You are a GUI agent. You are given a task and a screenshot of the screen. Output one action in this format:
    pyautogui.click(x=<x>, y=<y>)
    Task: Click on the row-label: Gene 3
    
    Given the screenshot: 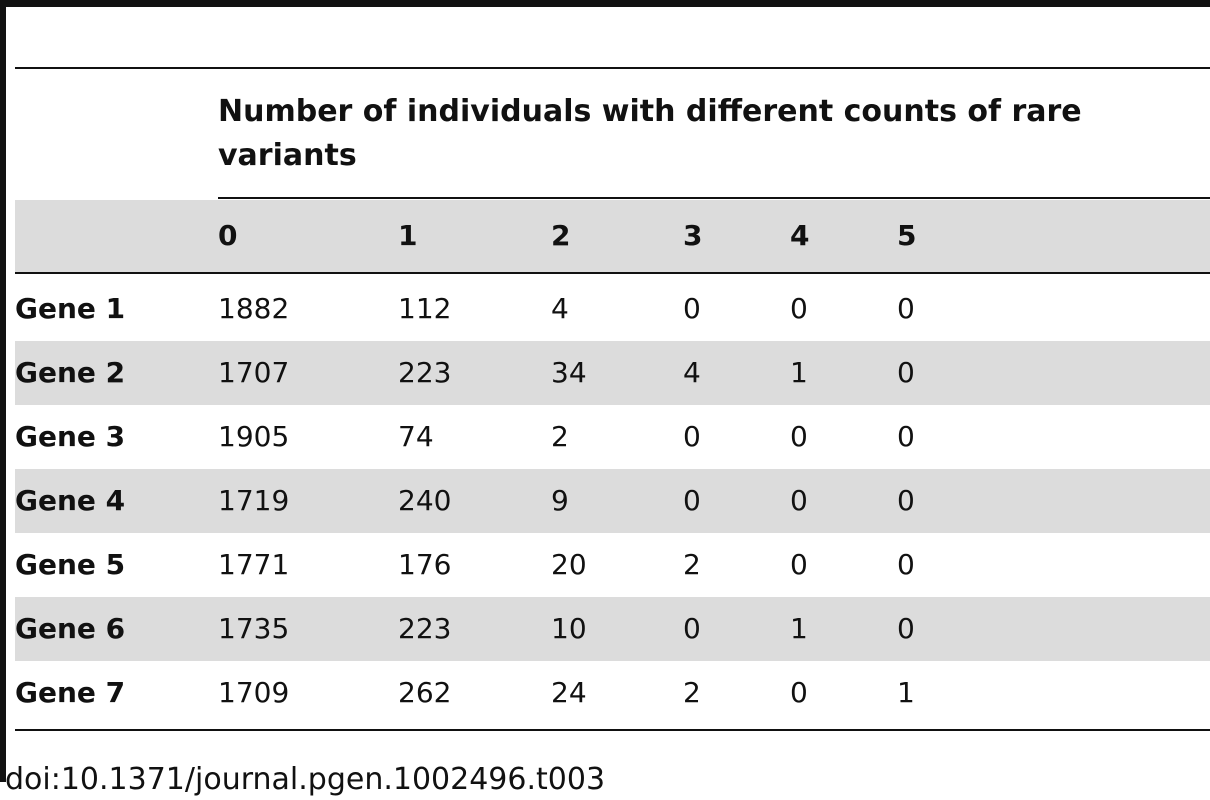 What is the action you would take?
    pyautogui.click(x=70, y=436)
    